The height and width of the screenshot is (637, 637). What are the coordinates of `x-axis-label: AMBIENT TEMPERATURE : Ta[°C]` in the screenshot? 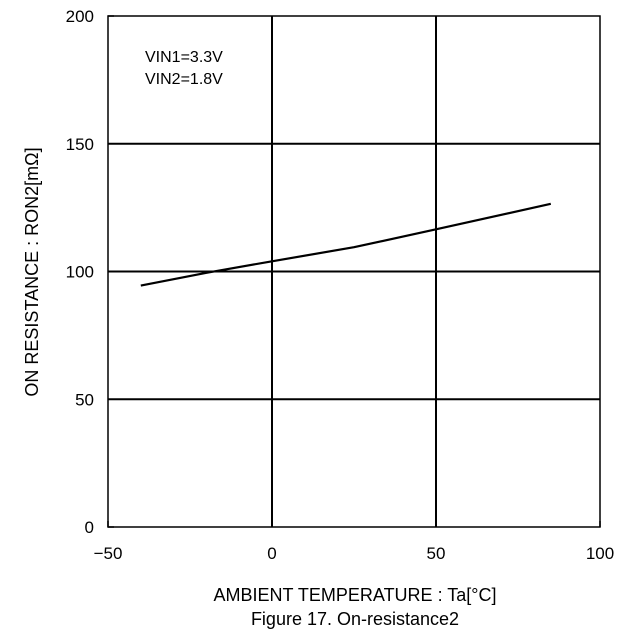 It's located at (355, 595).